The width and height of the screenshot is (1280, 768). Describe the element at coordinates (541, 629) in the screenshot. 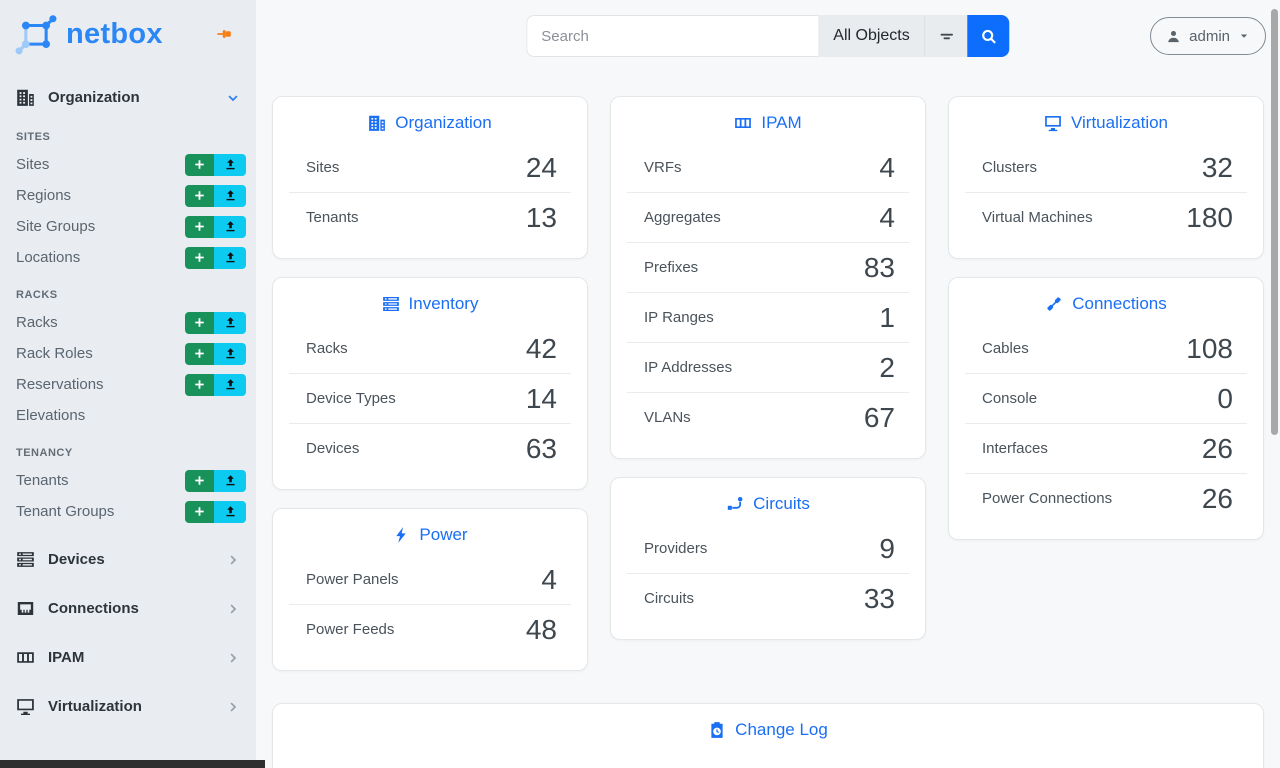

I see `stat-value: 48` at that location.